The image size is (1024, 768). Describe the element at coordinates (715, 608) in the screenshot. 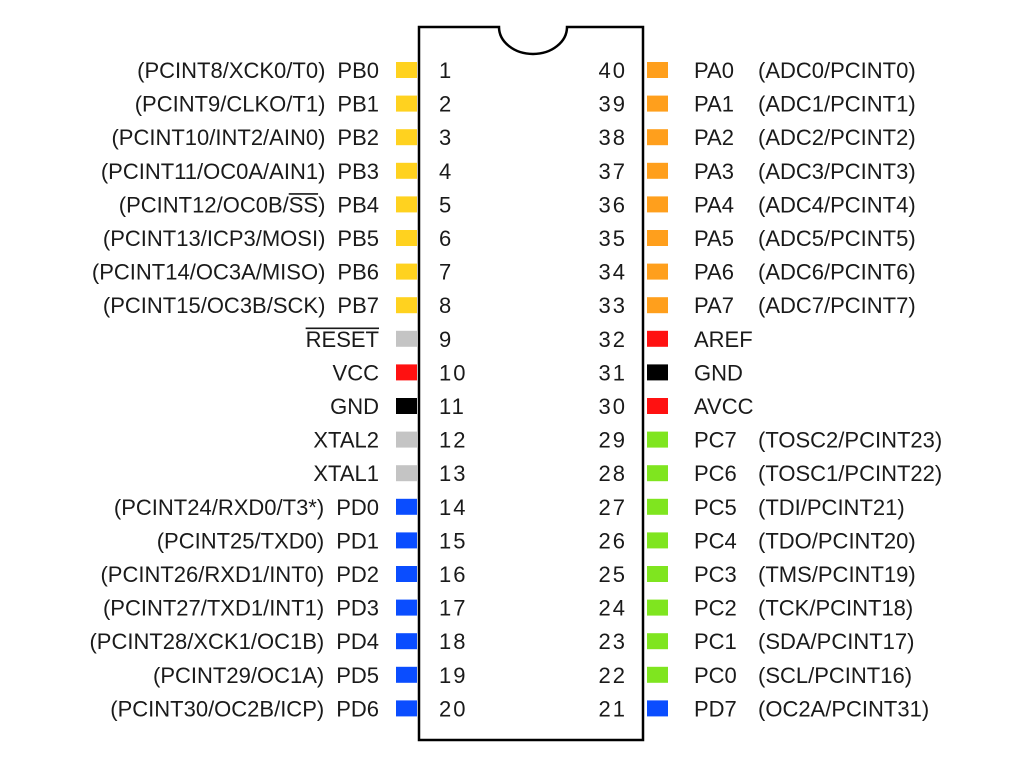

I see `pin-name: PC2` at that location.